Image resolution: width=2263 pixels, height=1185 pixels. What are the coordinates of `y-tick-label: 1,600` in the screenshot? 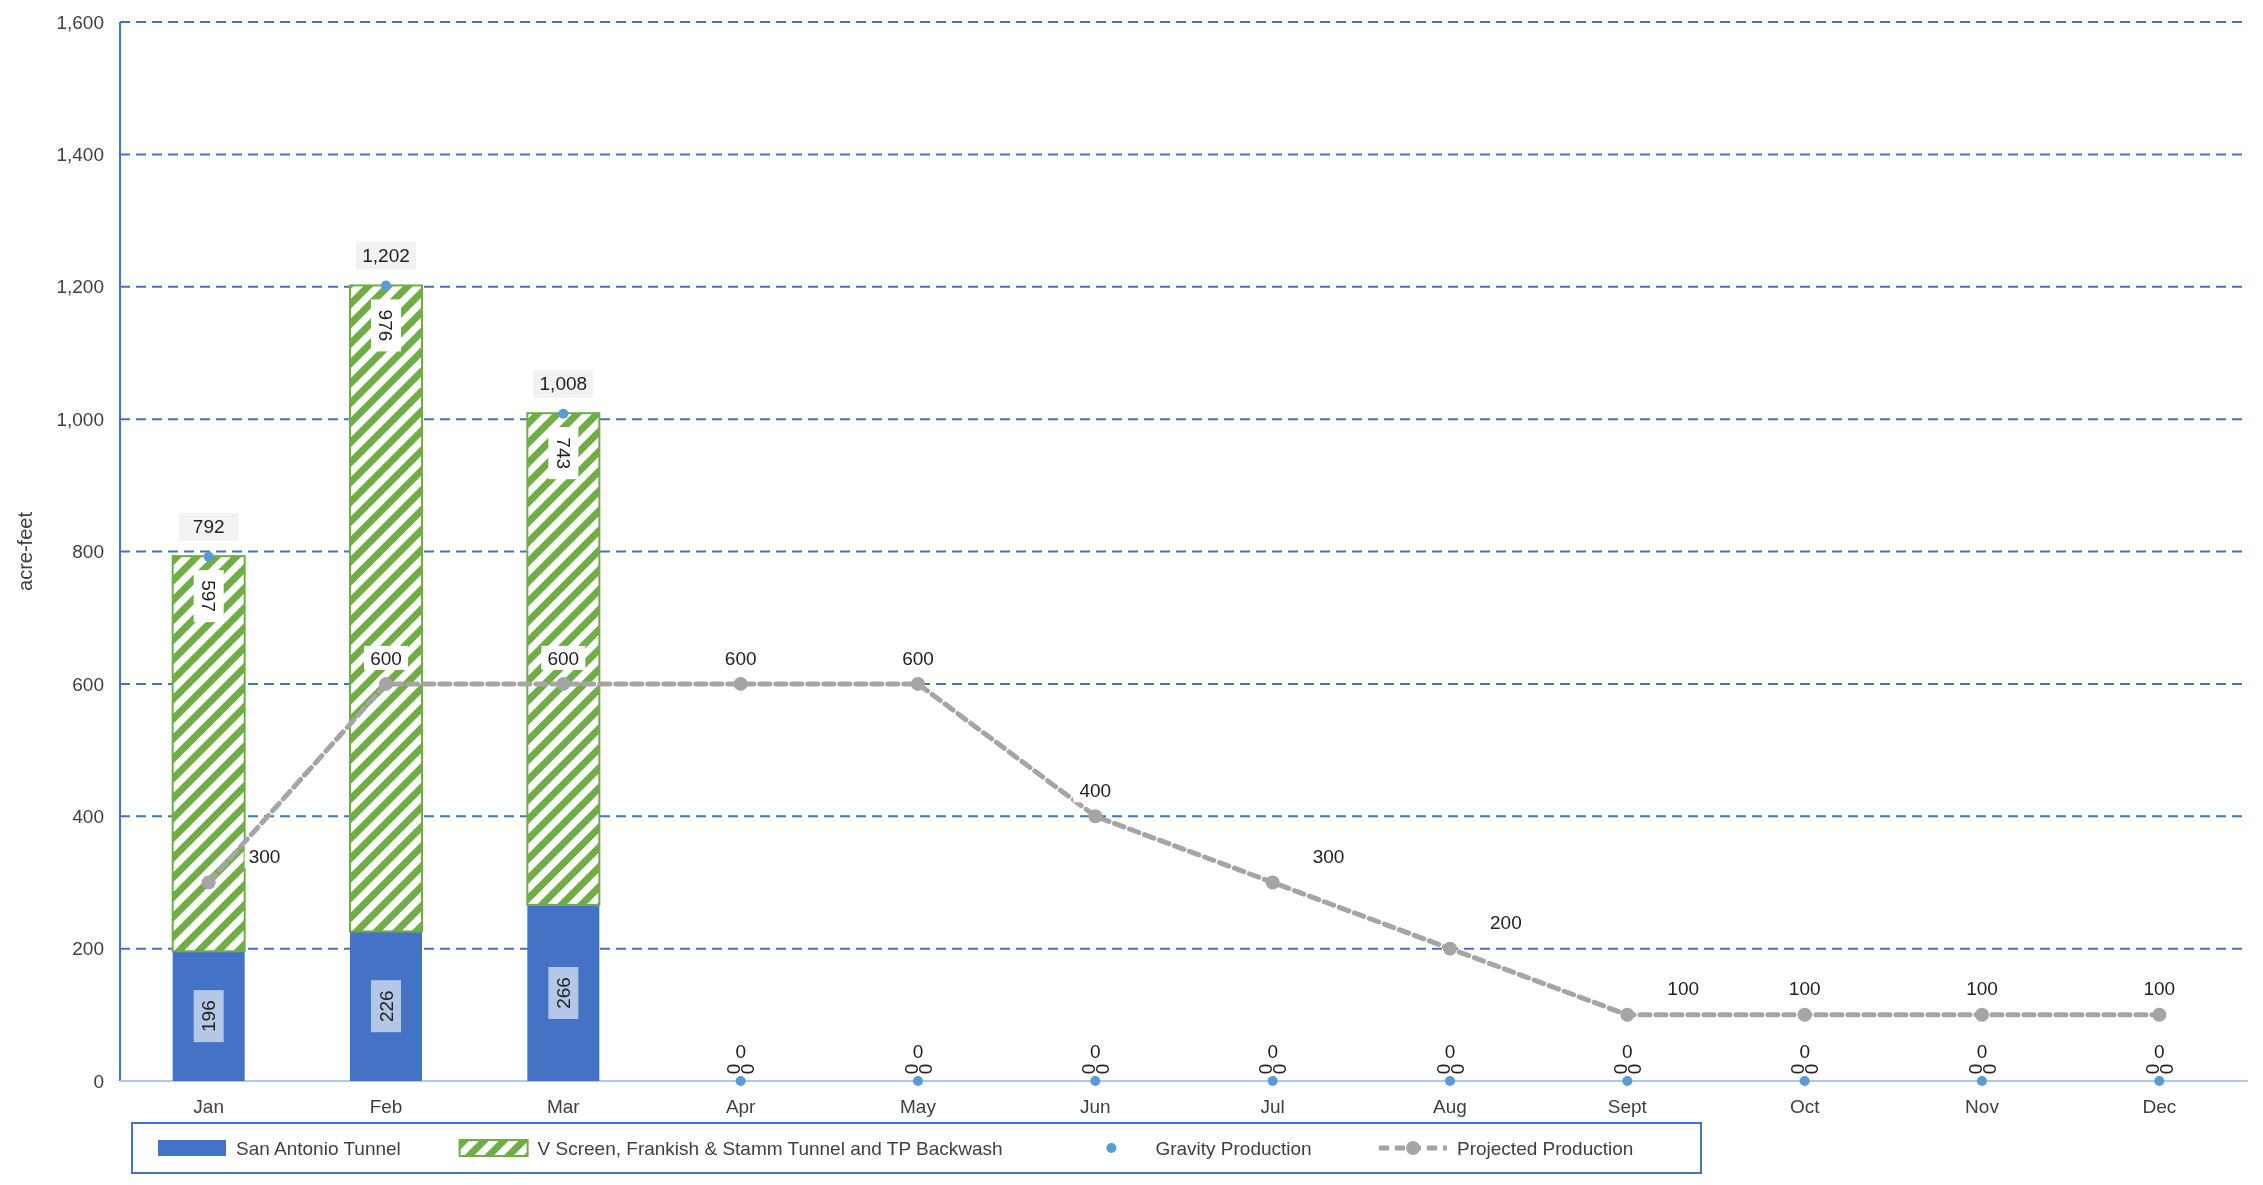 It's located at (80, 22).